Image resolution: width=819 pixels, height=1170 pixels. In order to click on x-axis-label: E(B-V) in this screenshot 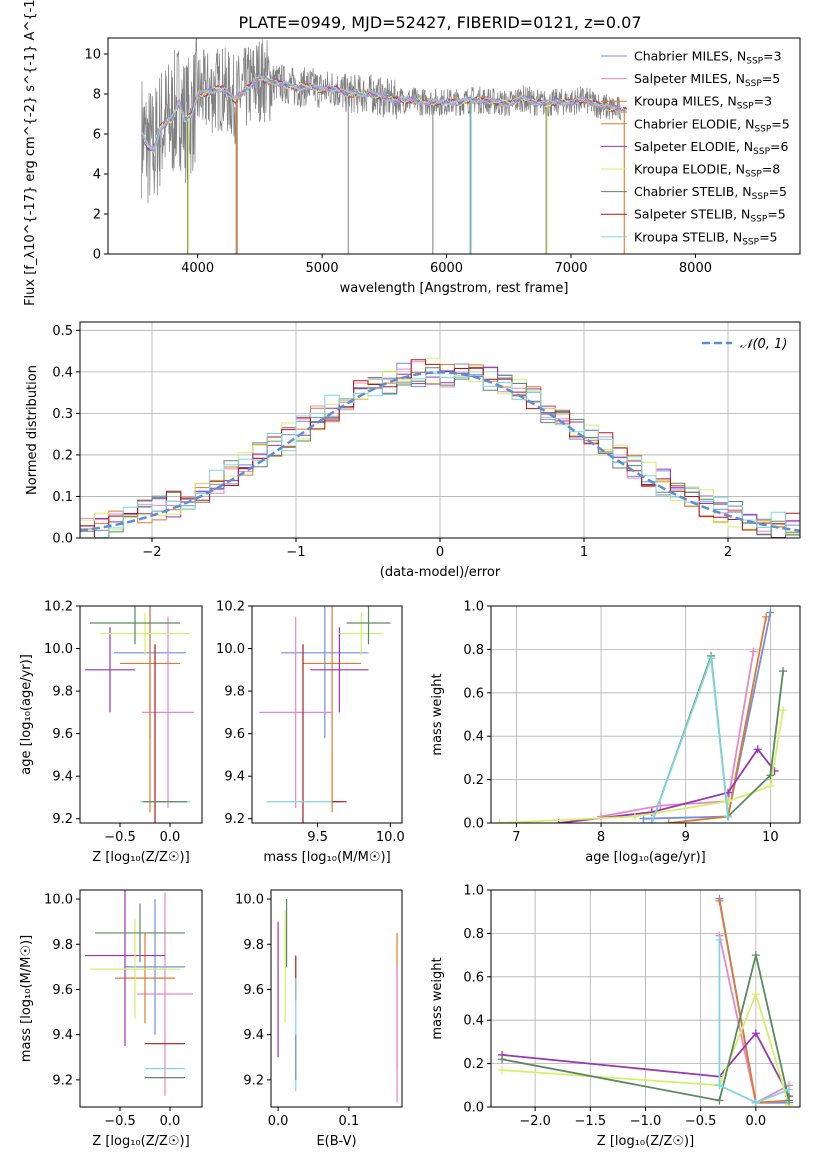, I will do `click(336, 1141)`.